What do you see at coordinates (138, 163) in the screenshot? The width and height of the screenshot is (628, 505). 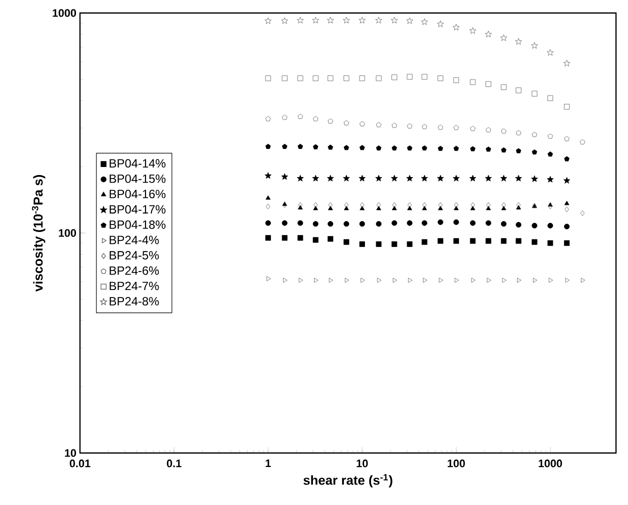 I see `legend-label: BP04-14%` at bounding box center [138, 163].